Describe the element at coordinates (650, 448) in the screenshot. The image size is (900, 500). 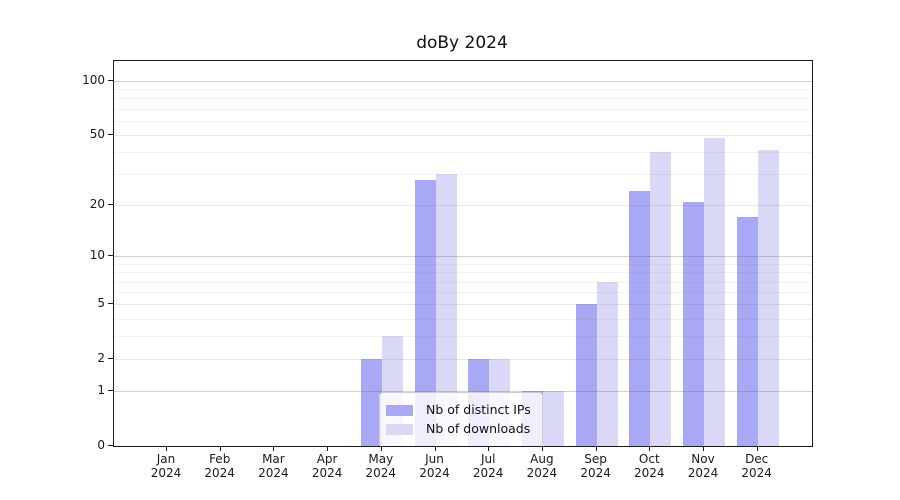
I see `x-tick-mark-oct` at that location.